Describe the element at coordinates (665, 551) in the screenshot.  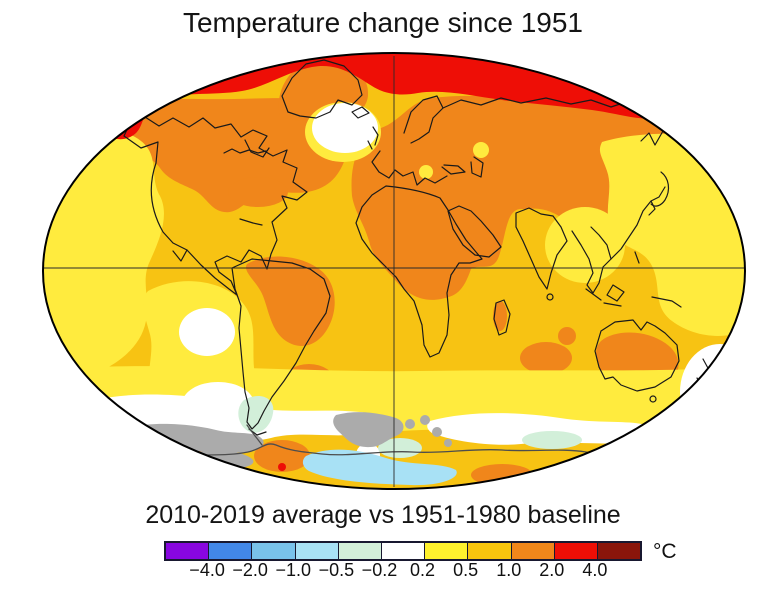
I see `legend-unit-label: °C` at that location.